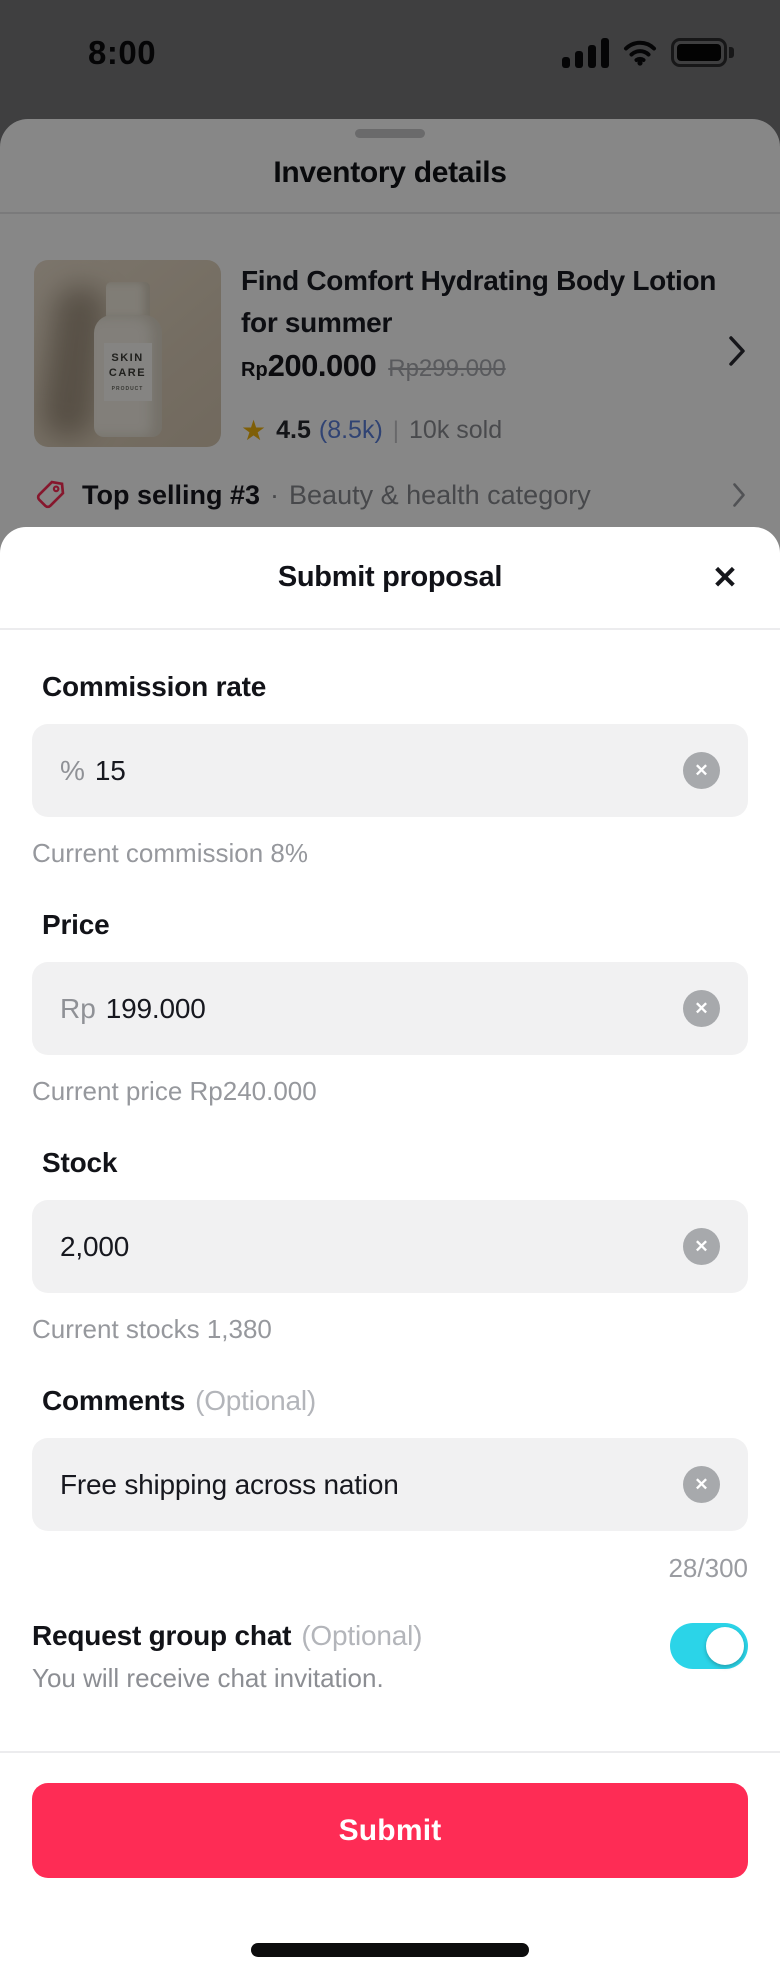 This screenshot has height=1970, width=780. Describe the element at coordinates (229, 1484) in the screenshot. I see `comments-value: Free shipping across nation` at that location.